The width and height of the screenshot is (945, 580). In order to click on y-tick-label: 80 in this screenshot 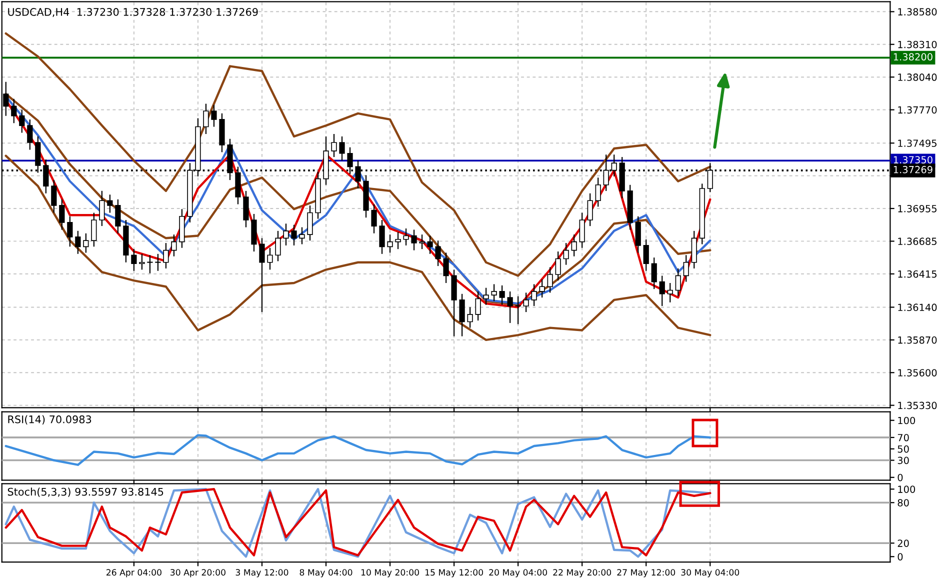, I will do `click(903, 502)`.